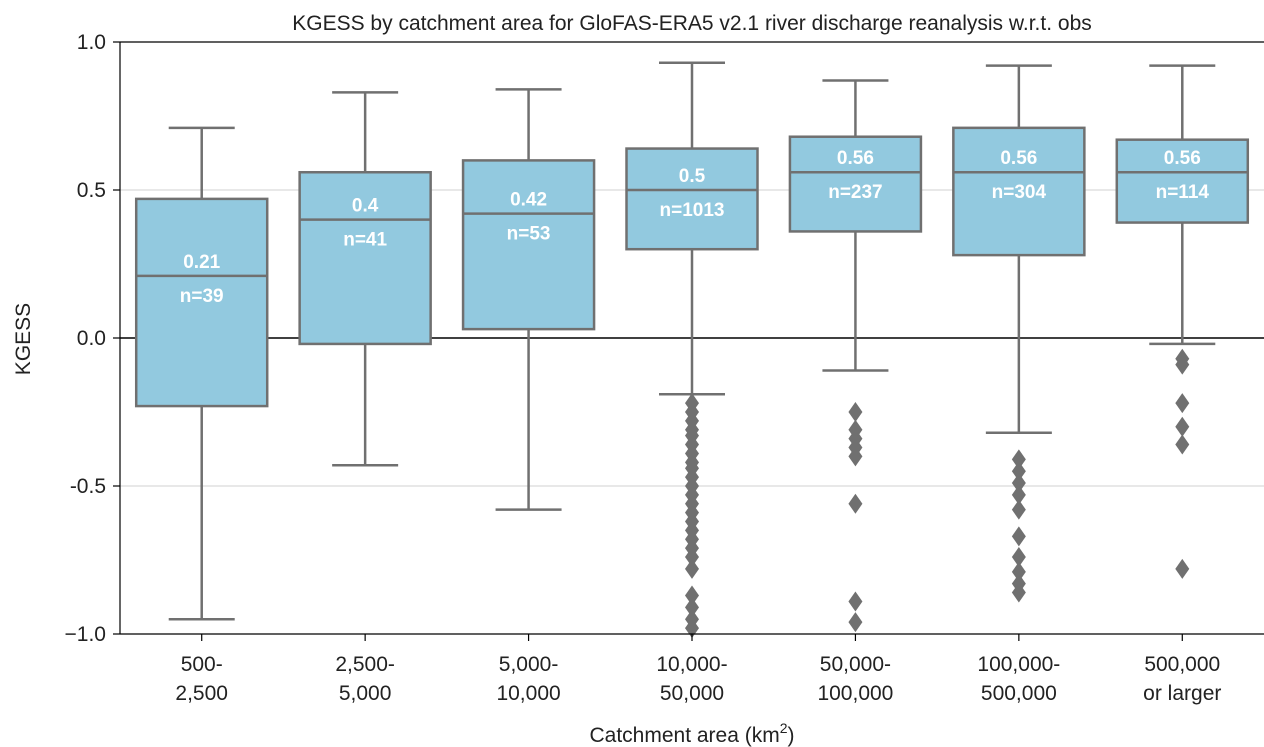  Describe the element at coordinates (692, 693) in the screenshot. I see `x-tick-label-line2: 50,000` at that location.